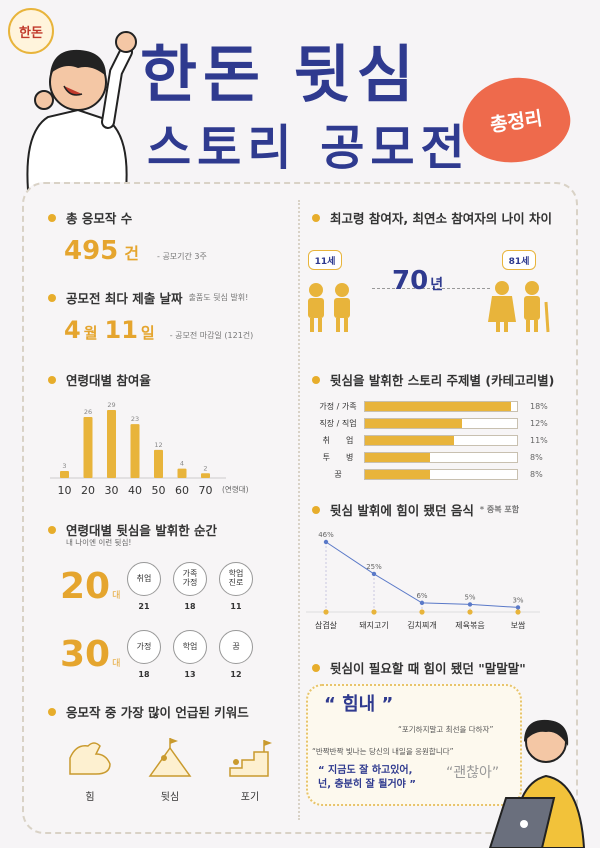  What do you see at coordinates (536, 457) in the screenshot?
I see `category-percent: 8%` at bounding box center [536, 457].